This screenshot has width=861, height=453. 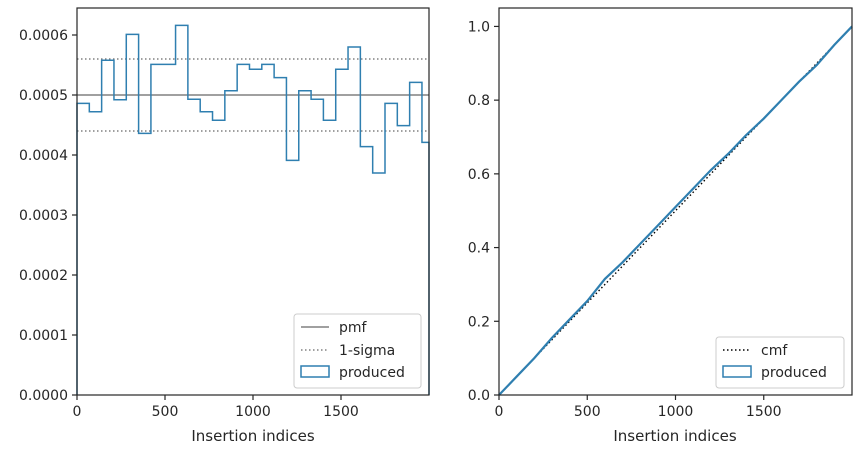 What do you see at coordinates (353, 328) in the screenshot?
I see `legend-pmf-label: pmf` at bounding box center [353, 328].